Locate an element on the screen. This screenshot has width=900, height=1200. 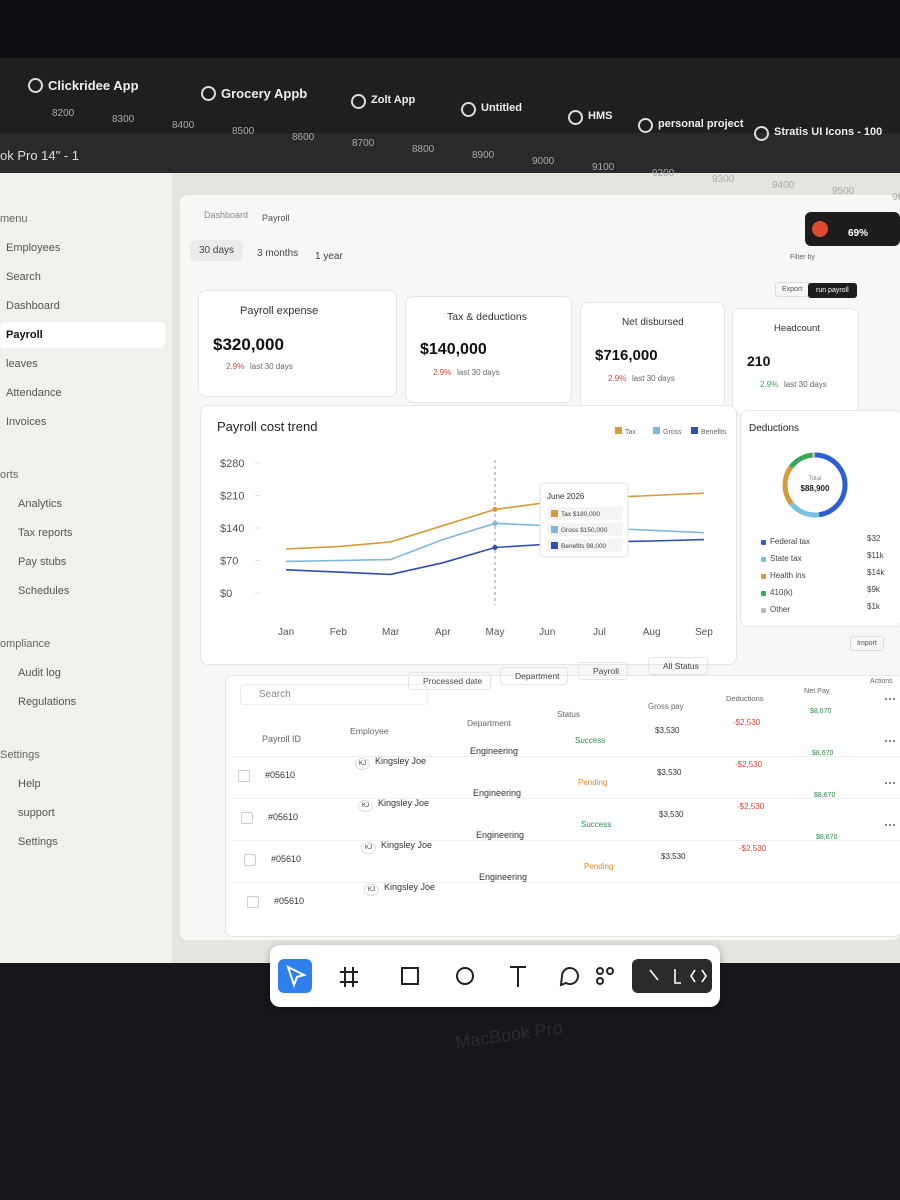
tab-label: Clickridee App is located at coordinates (93, 85).